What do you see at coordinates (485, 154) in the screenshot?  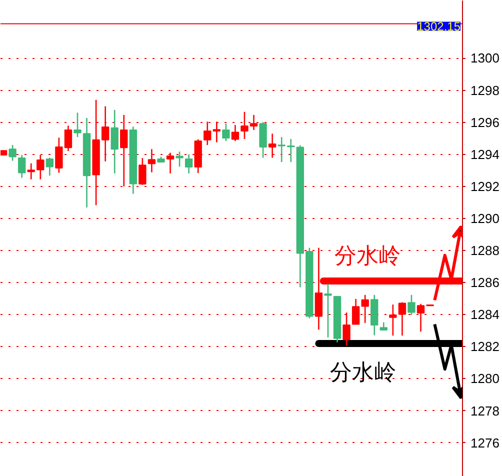 I see `y-tick-label: 1294` at bounding box center [485, 154].